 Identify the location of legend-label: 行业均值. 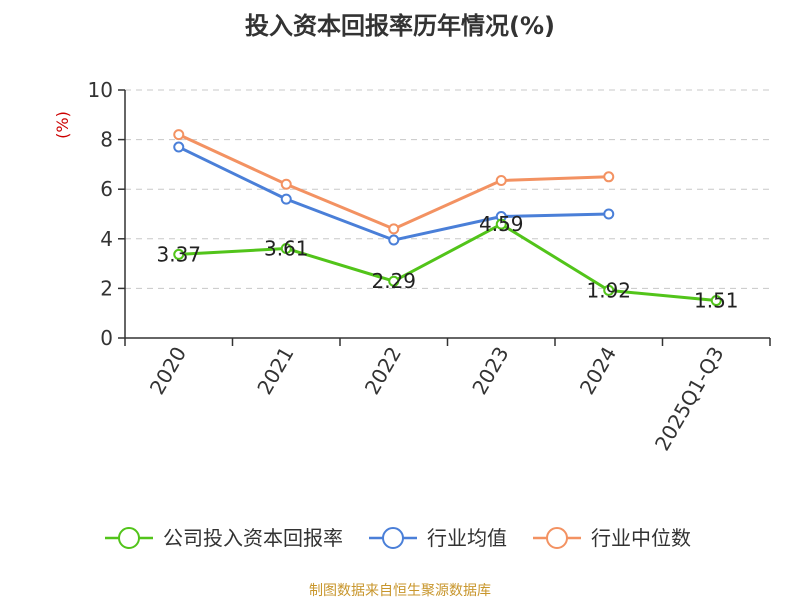
(467, 538).